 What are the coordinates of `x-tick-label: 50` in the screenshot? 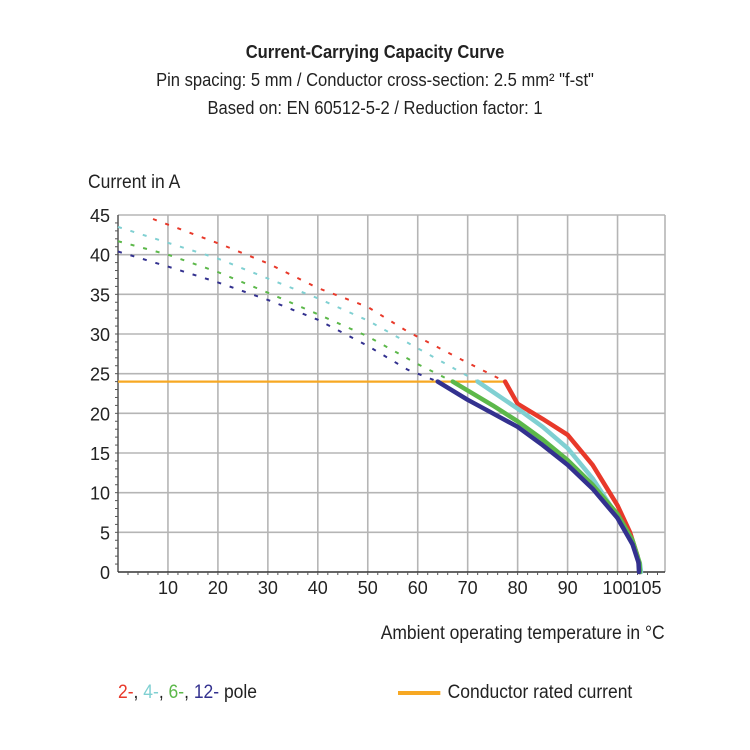 It's located at (368, 588).